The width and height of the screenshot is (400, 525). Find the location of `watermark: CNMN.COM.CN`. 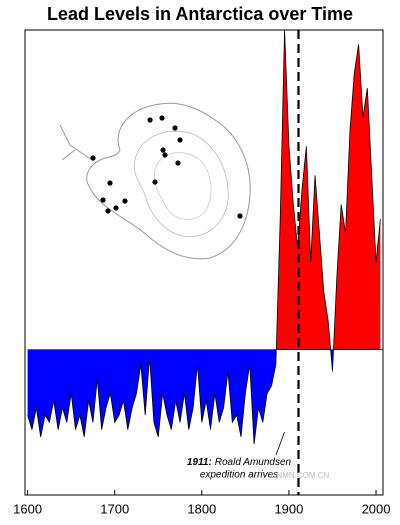

watermark: CNMN.COM.CN is located at coordinates (300, 475).